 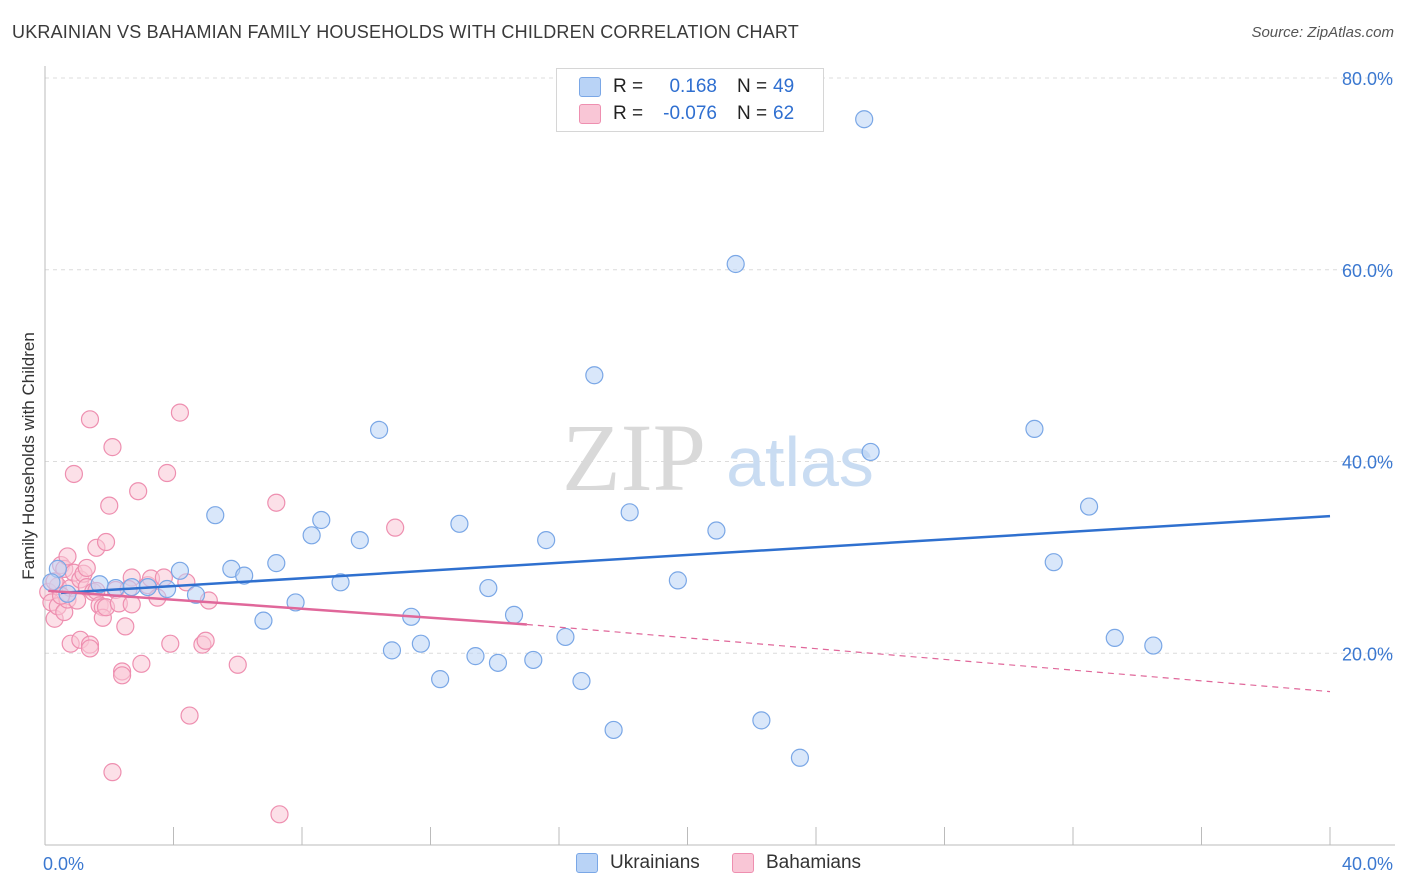 I want to click on correlation-legend: R = 0.168 N = 49 R = -0.076 N = 62, so click(x=690, y=100).